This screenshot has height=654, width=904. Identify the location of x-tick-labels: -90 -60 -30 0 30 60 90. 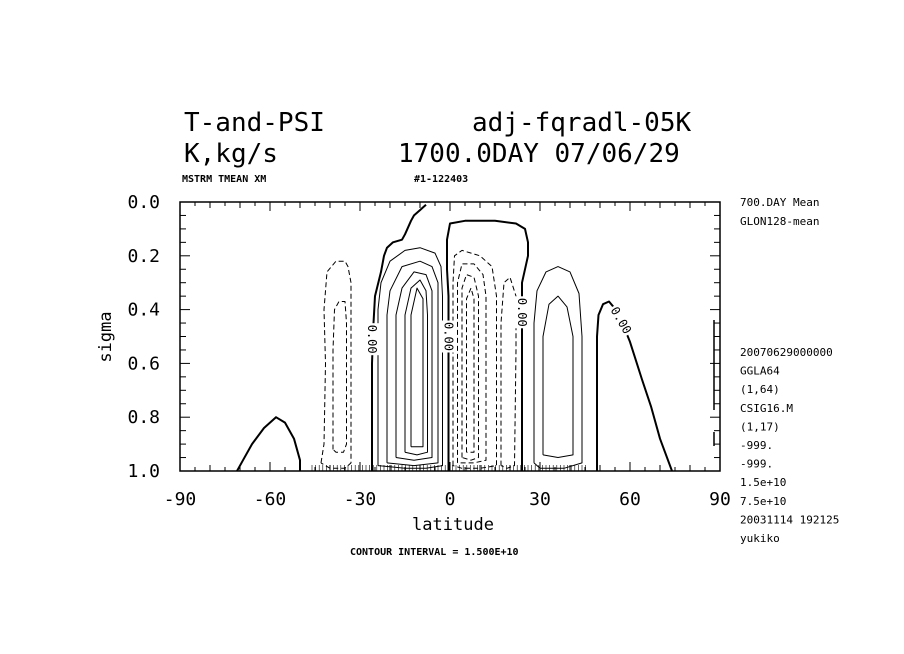
(447, 499).